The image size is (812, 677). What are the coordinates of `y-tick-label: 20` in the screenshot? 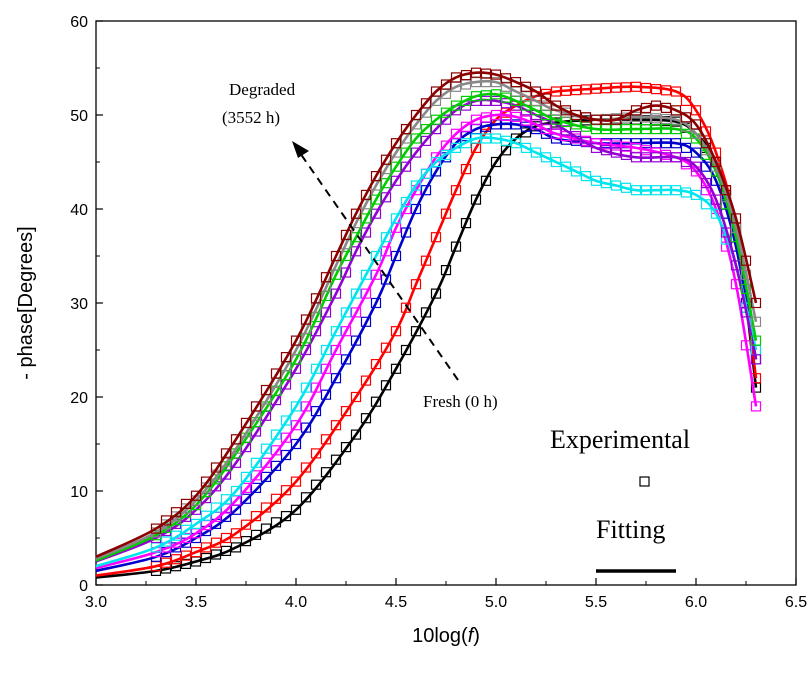 It's located at (79, 398).